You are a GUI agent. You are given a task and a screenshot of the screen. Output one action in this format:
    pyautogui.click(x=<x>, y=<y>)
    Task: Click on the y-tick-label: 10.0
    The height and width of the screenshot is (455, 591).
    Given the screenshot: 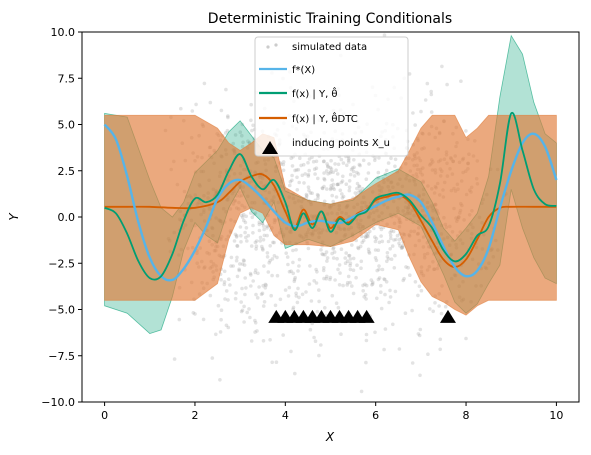 What is the action you would take?
    pyautogui.click(x=63, y=32)
    